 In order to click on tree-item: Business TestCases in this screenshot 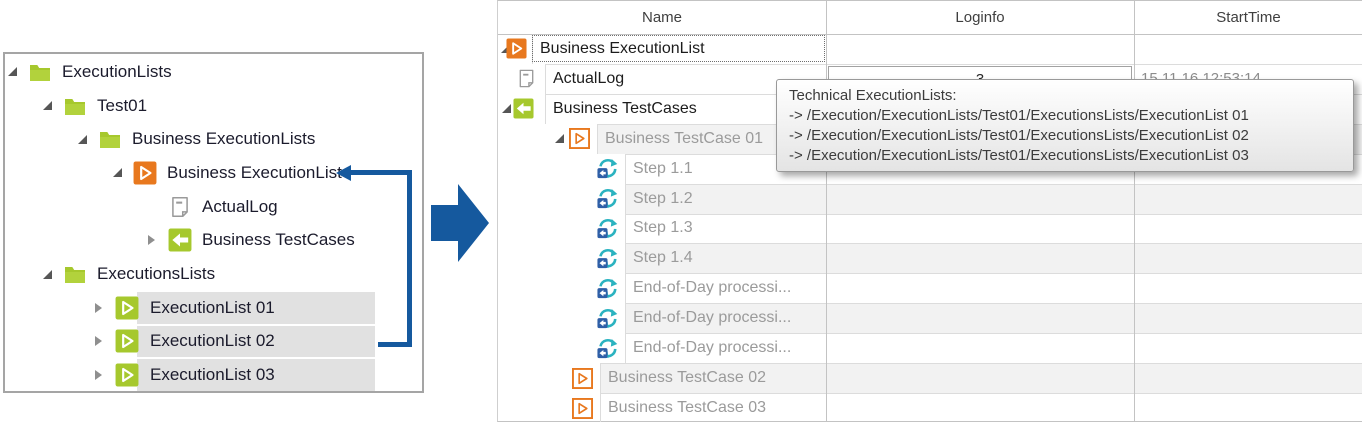, I will do `click(213, 241)`.